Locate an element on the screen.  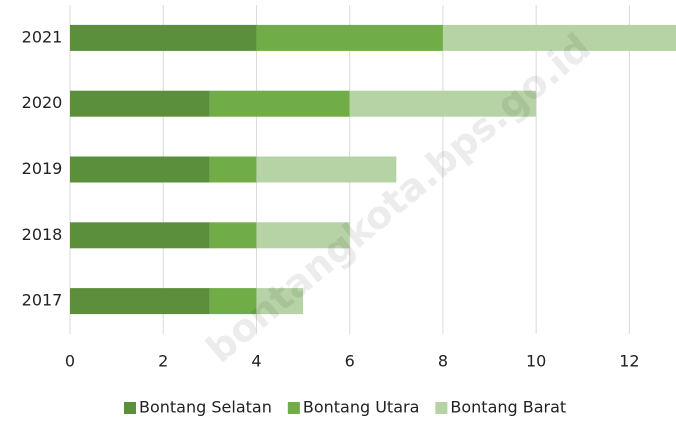
x-tick-label: 4 is located at coordinates (256, 361).